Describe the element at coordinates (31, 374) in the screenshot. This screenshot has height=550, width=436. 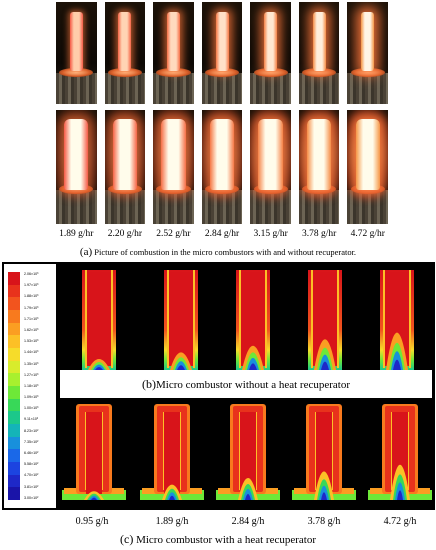
I see `colorbar-tick-10: 1.27×10³` at that location.